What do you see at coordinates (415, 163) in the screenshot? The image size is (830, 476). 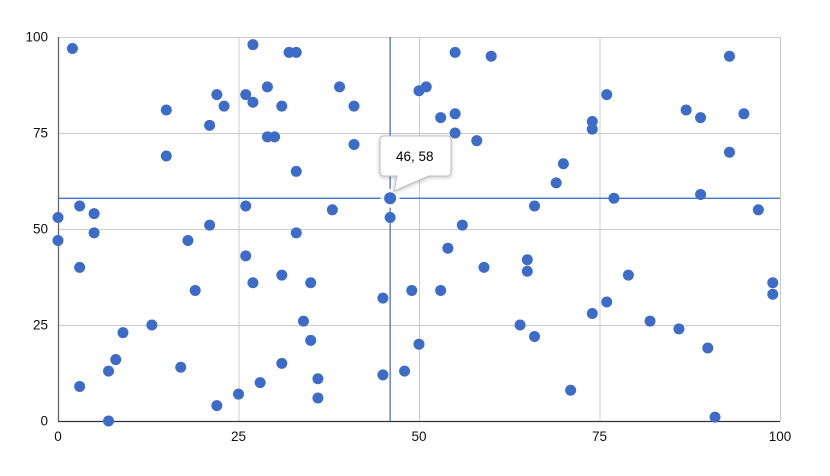 I see `tooltip-bubble` at bounding box center [415, 163].